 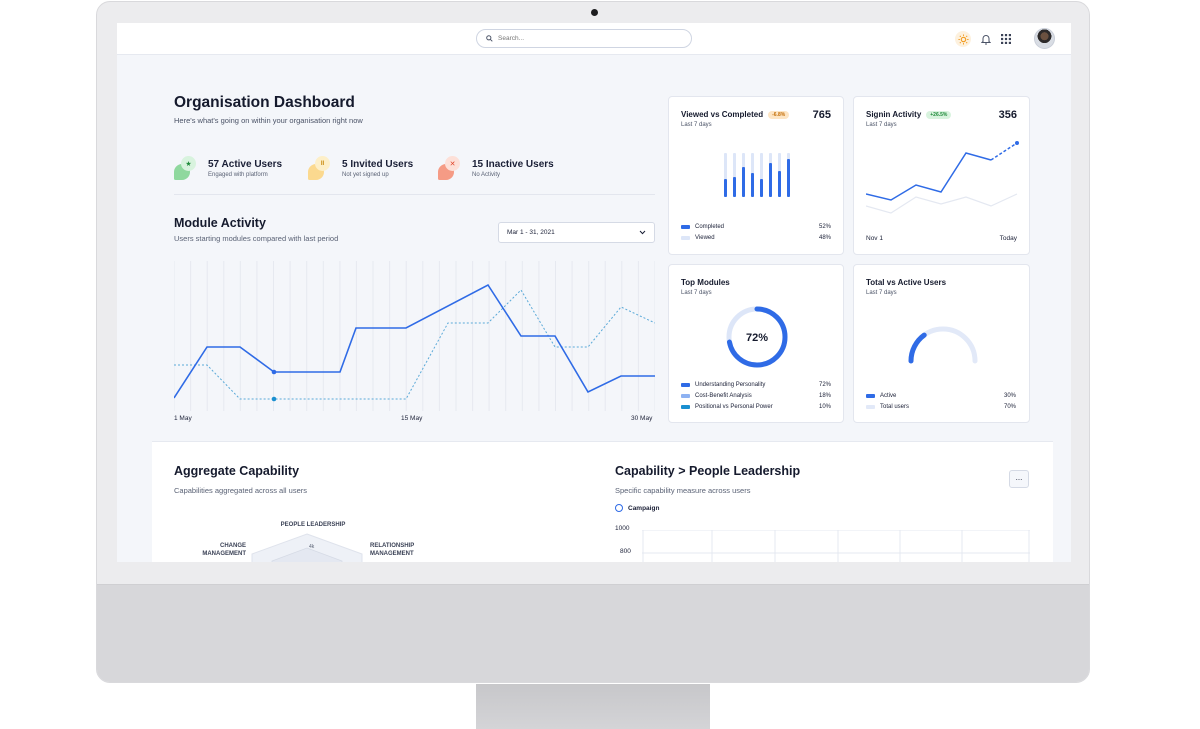 What do you see at coordinates (906, 282) in the screenshot?
I see `card-title: Total vs Active Users` at bounding box center [906, 282].